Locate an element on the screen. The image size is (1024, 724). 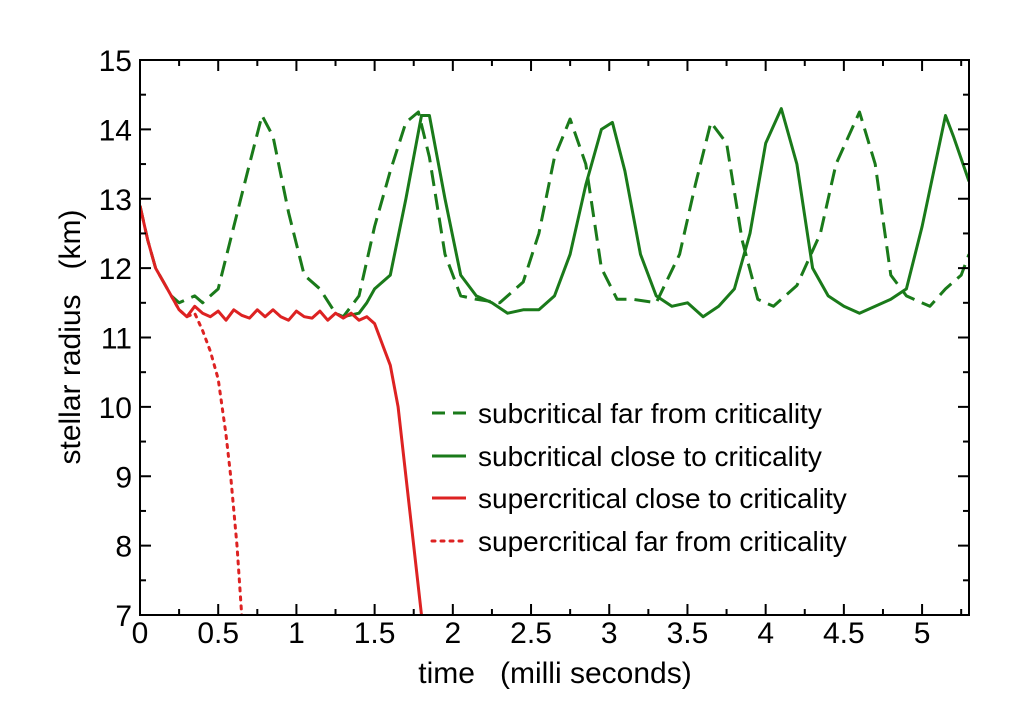
legend-label: subcritical close to criticality is located at coordinates (650, 456).